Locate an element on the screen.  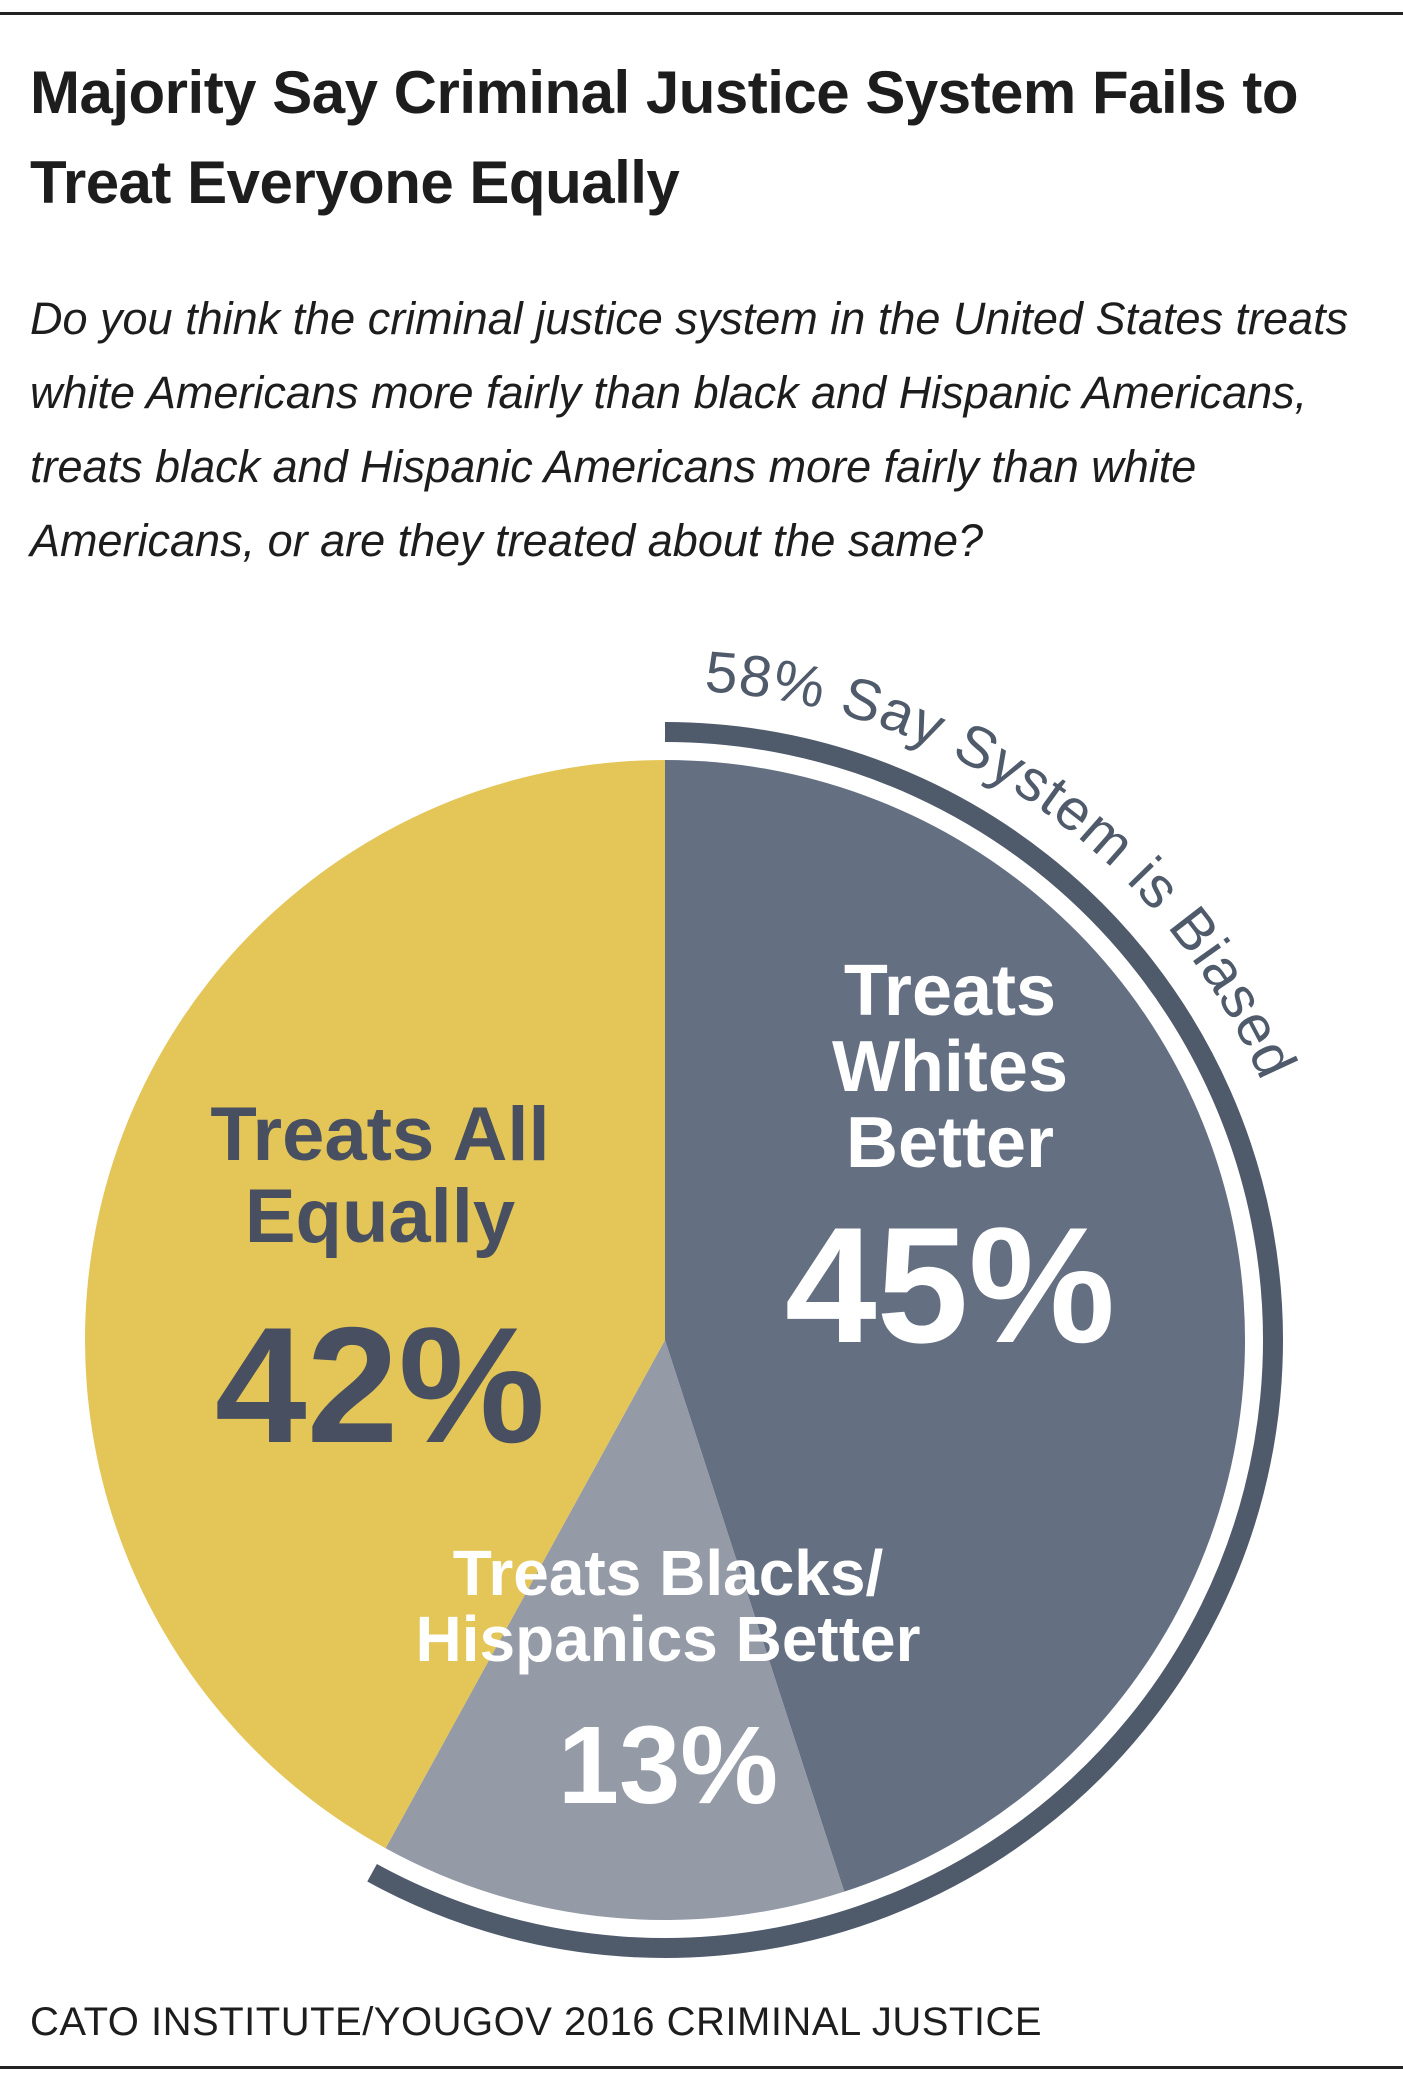
slice-label-1-line-2: Whites is located at coordinates (950, 1067).